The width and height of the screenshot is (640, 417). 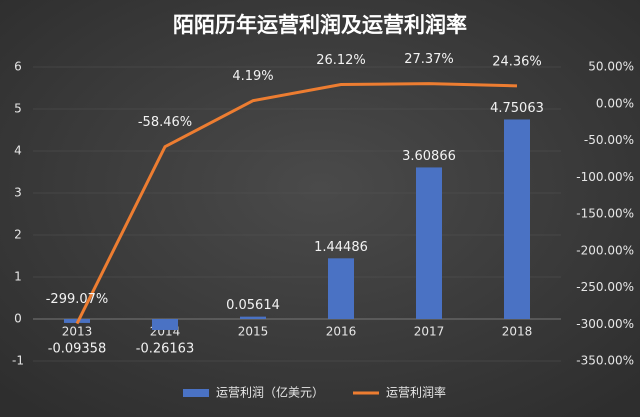 What do you see at coordinates (605, 250) in the screenshot?
I see `y2-tick-label: -200.00%` at bounding box center [605, 250].